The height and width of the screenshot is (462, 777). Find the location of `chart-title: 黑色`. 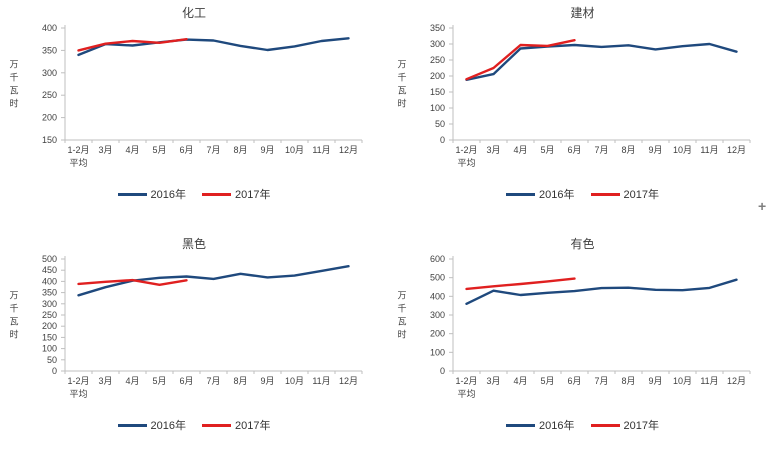

chart-title: 黑色 is located at coordinates (193, 244).